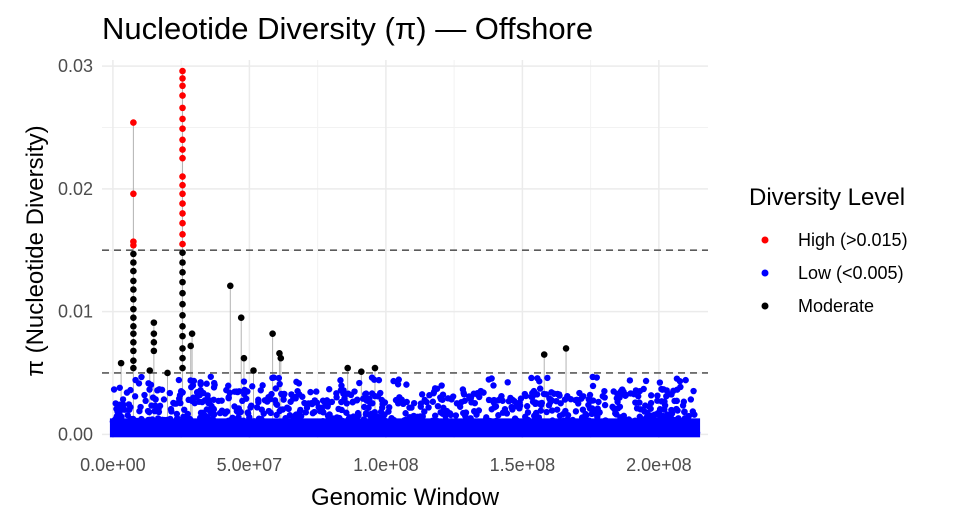  I want to click on low-baseline-band, so click(405, 428).